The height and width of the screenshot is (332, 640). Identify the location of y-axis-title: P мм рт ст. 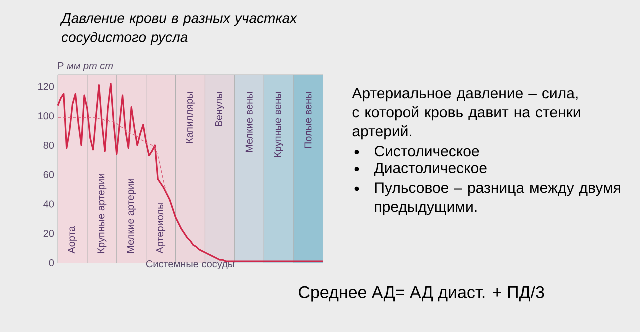
(86, 67).